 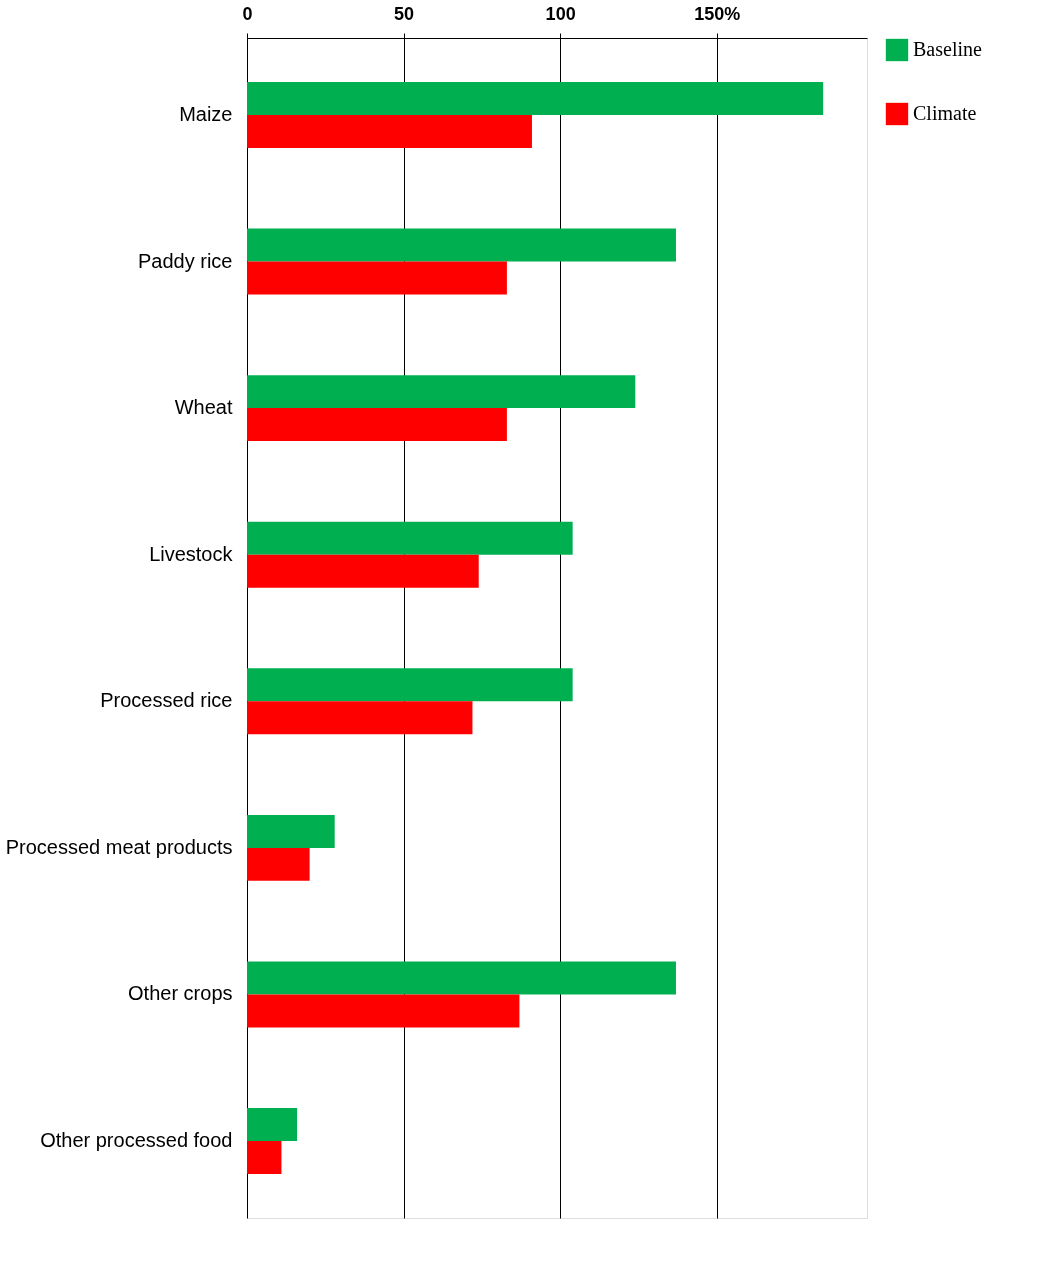 I want to click on x-tick-label: 100, so click(x=560, y=13).